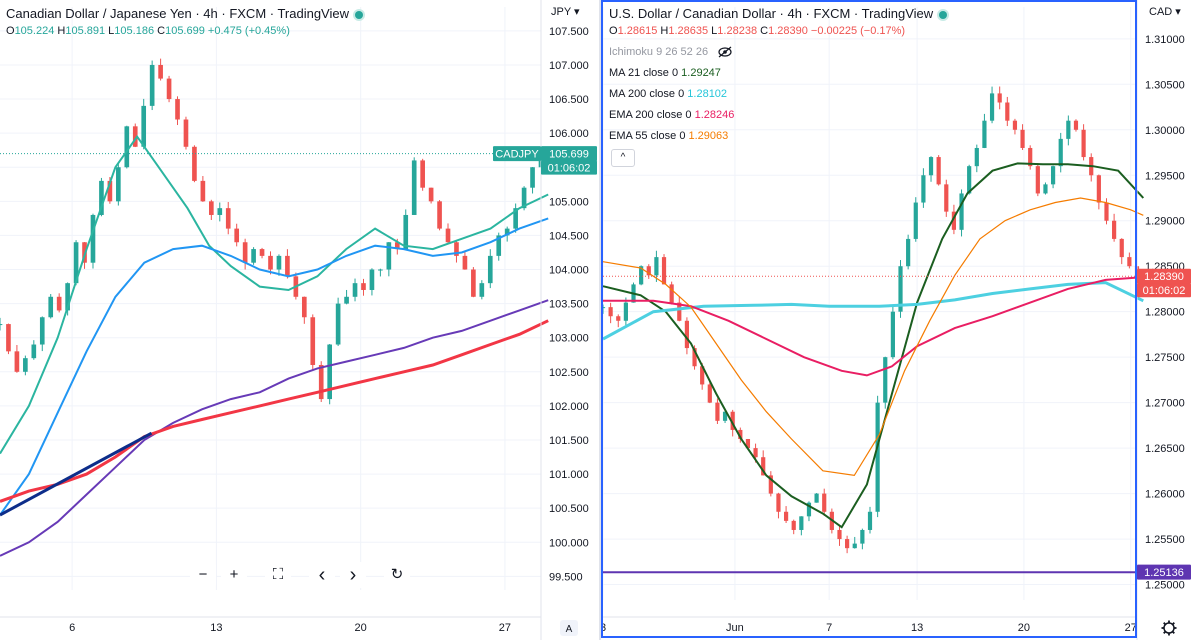 The height and width of the screenshot is (640, 1191). I want to click on indicator-ma200: MA 200 close 0 1.28102, so click(668, 94).